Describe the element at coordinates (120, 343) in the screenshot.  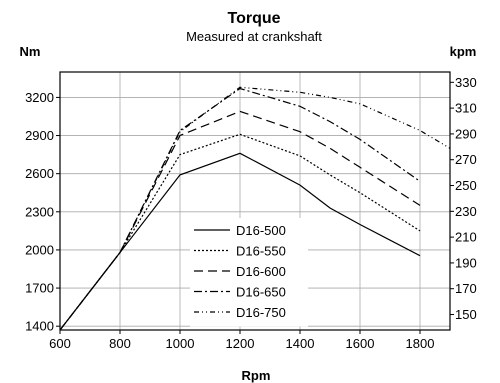
I see `x-tick-label: 800` at that location.